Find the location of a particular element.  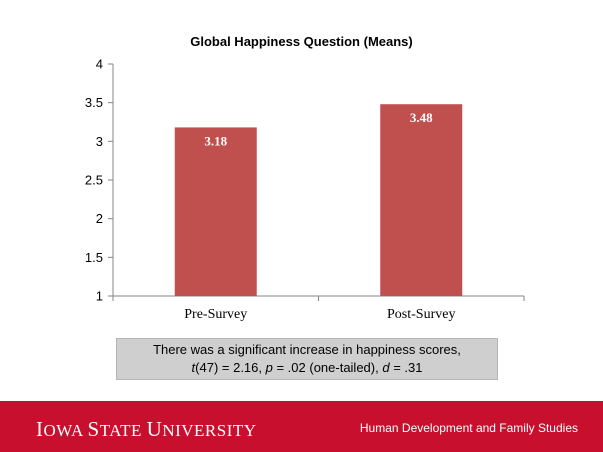

y-tick-label: 3 is located at coordinates (99, 141).